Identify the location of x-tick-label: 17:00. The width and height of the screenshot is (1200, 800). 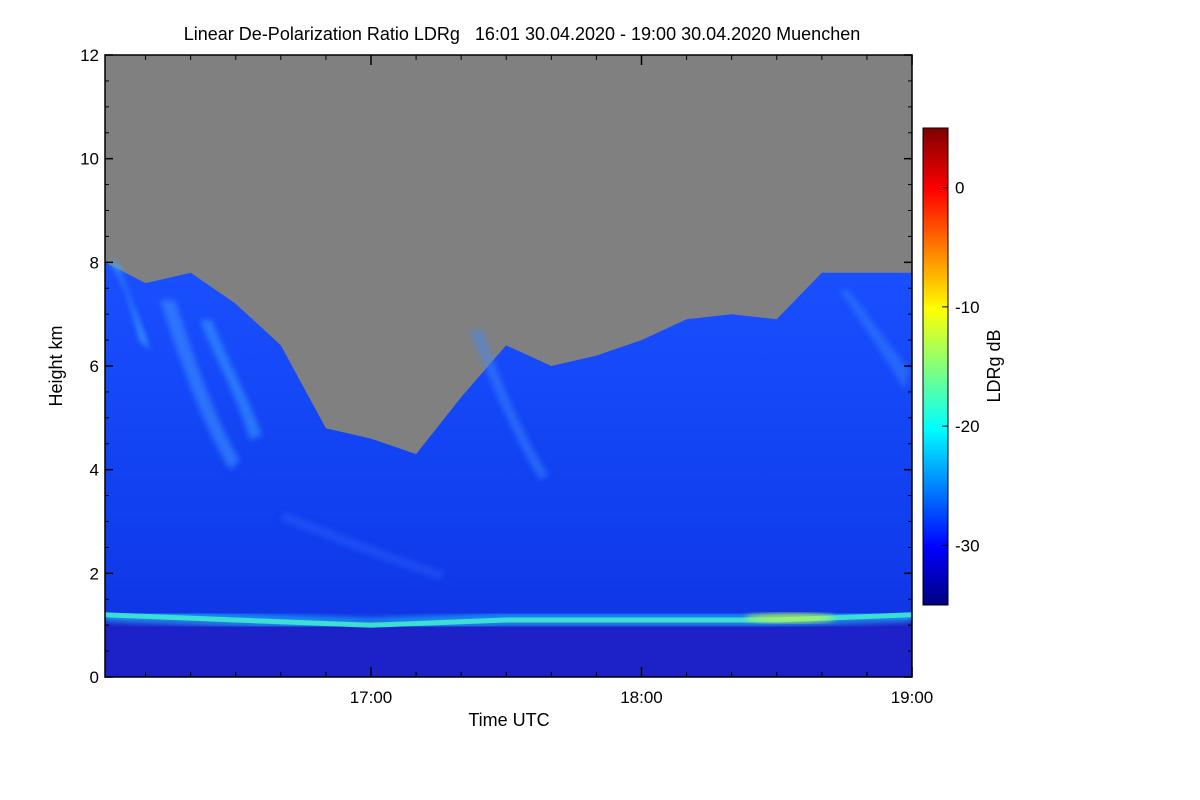
(371, 697).